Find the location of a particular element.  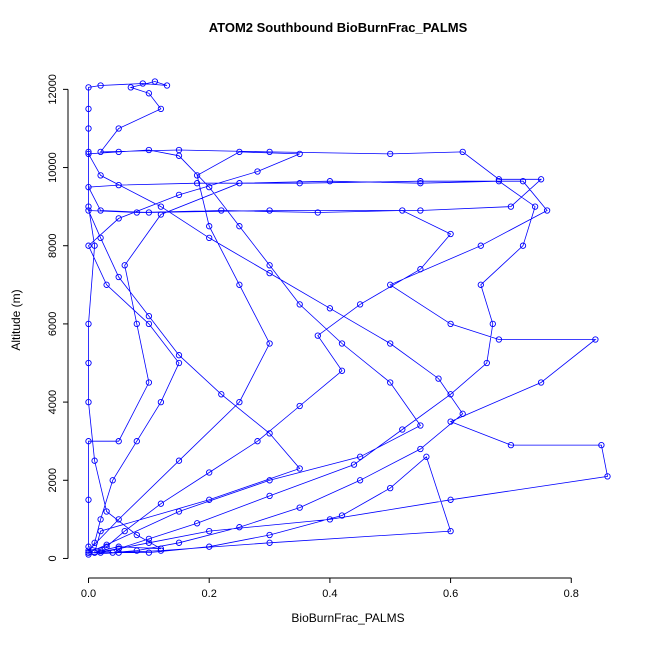

y-tick-label: 8000 is located at coordinates (53, 245).